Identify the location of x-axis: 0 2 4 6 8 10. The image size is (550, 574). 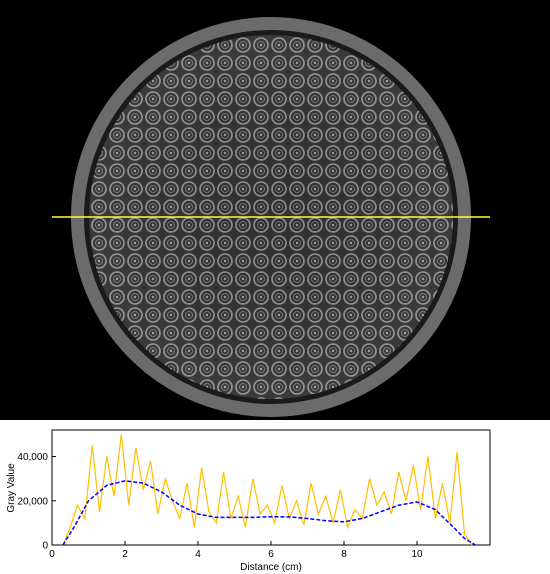
(236, 550).